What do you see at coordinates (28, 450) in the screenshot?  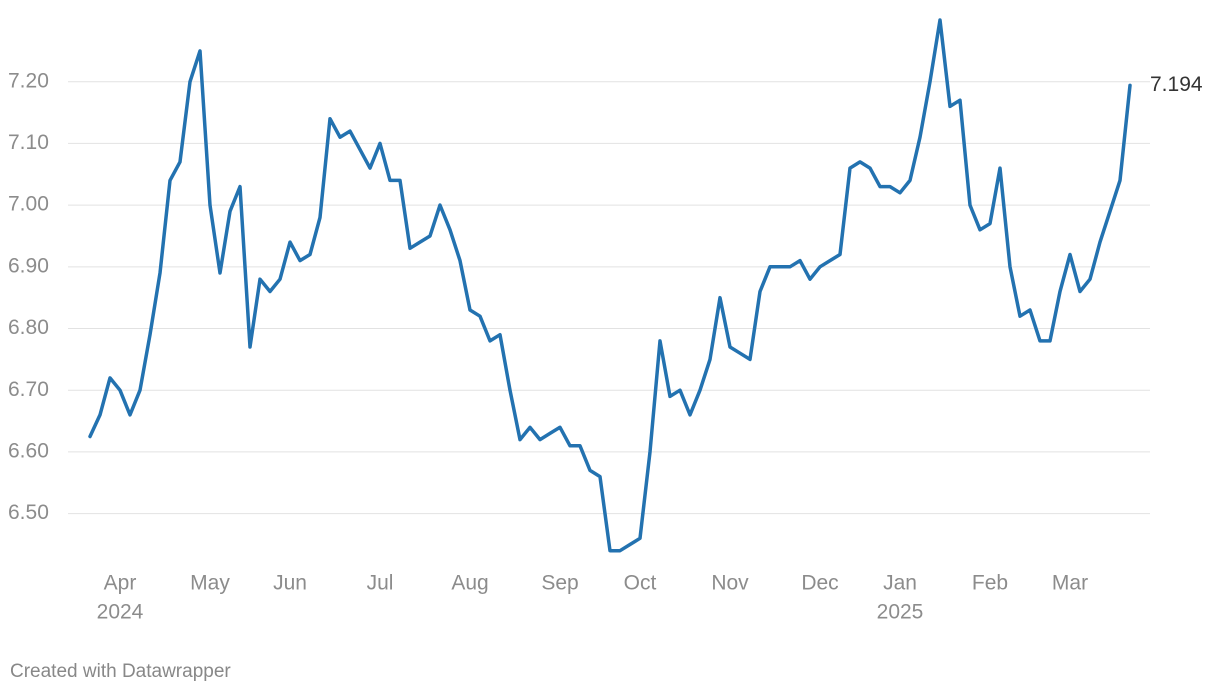 I see `y-tick-label: 6.60` at bounding box center [28, 450].